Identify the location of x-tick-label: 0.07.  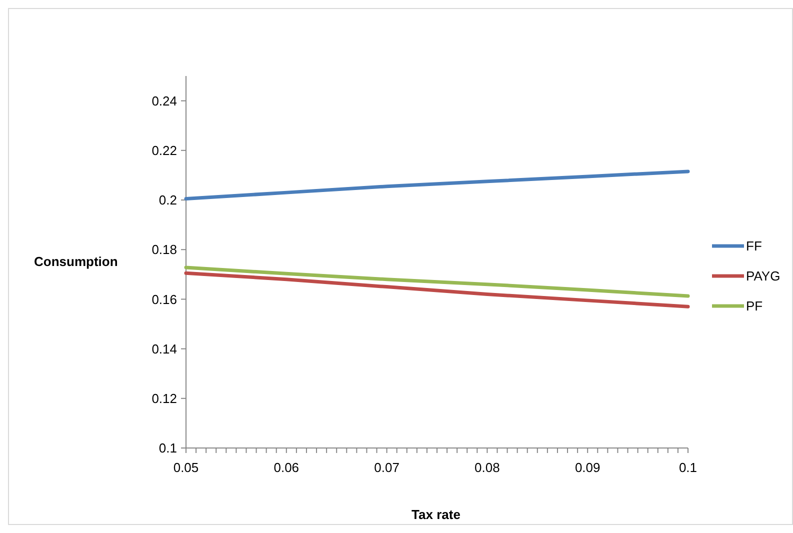
(387, 467).